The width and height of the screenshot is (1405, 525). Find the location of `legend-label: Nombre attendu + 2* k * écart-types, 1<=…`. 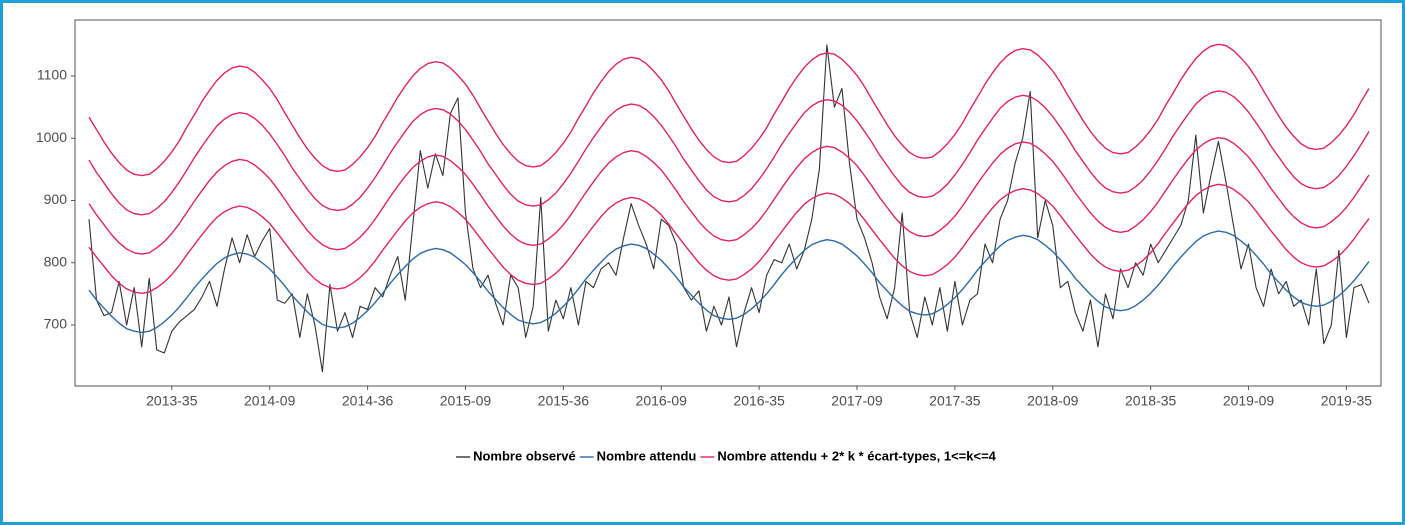

legend-label: Nombre attendu + 2* k * écart-types, 1<=… is located at coordinates (856, 455).